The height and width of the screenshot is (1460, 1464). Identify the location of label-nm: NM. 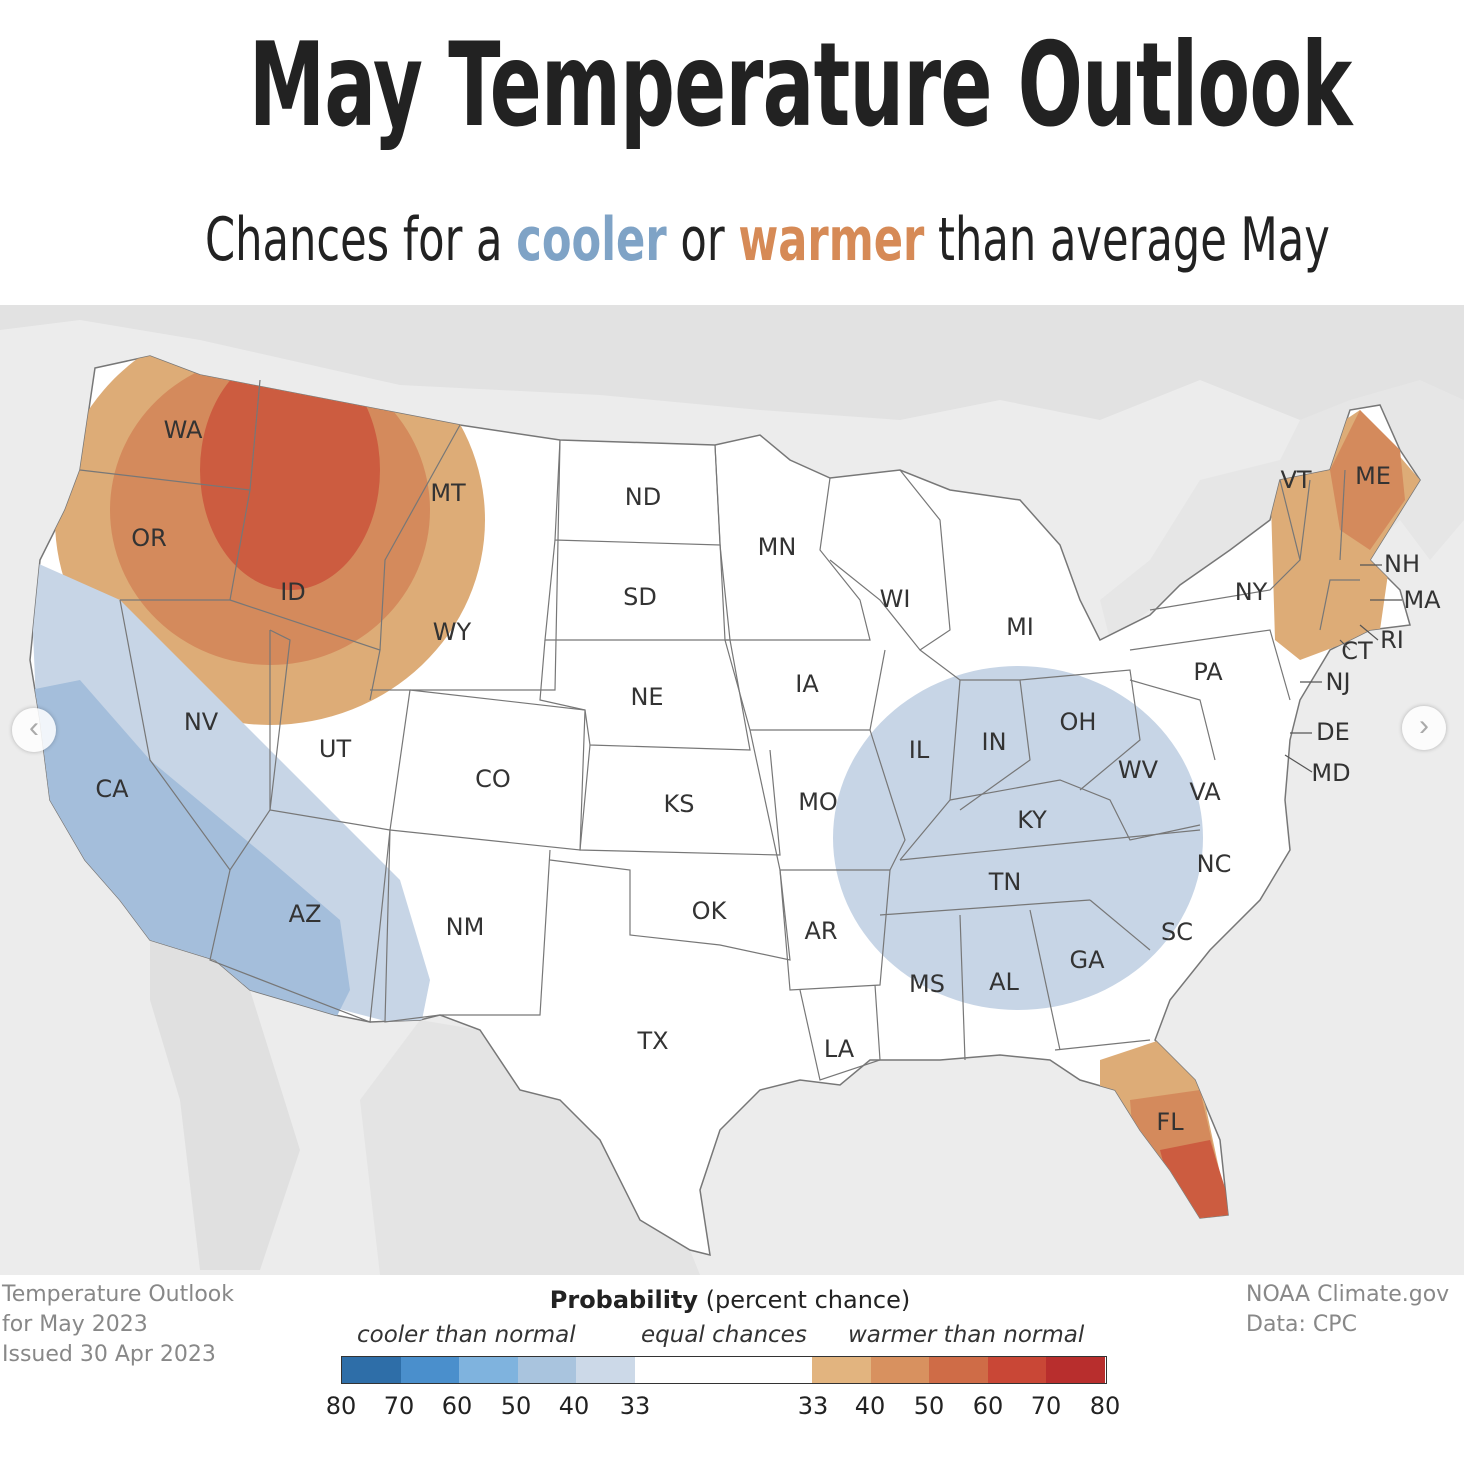
(465, 927).